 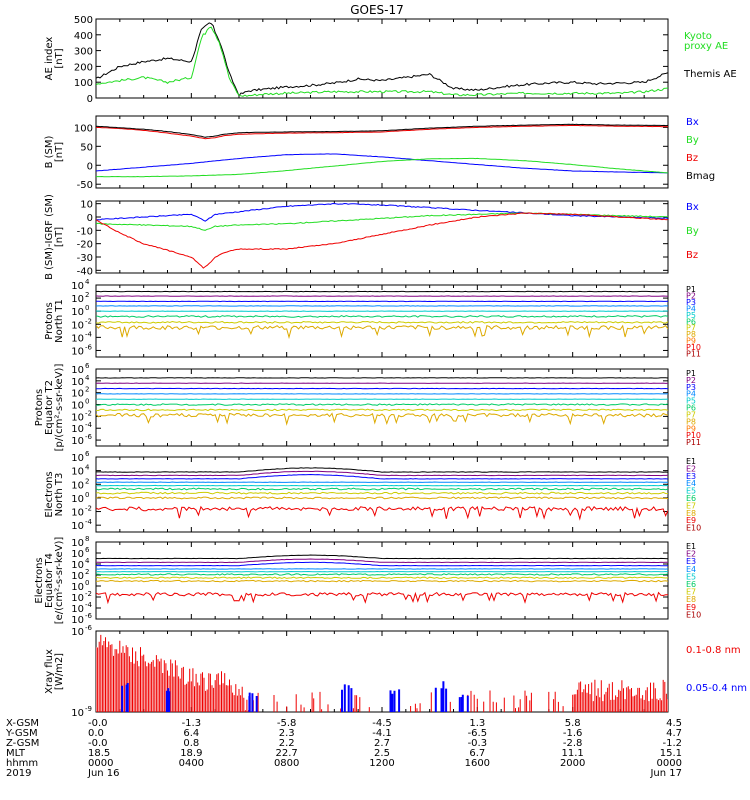 I want to click on series-line-p6, so click(x=382, y=404).